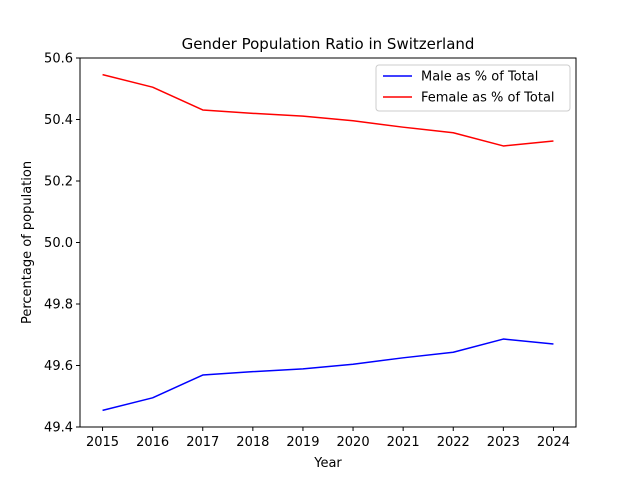 The image size is (640, 480). Describe the element at coordinates (553, 442) in the screenshot. I see `x-tick-label: 2024` at that location.